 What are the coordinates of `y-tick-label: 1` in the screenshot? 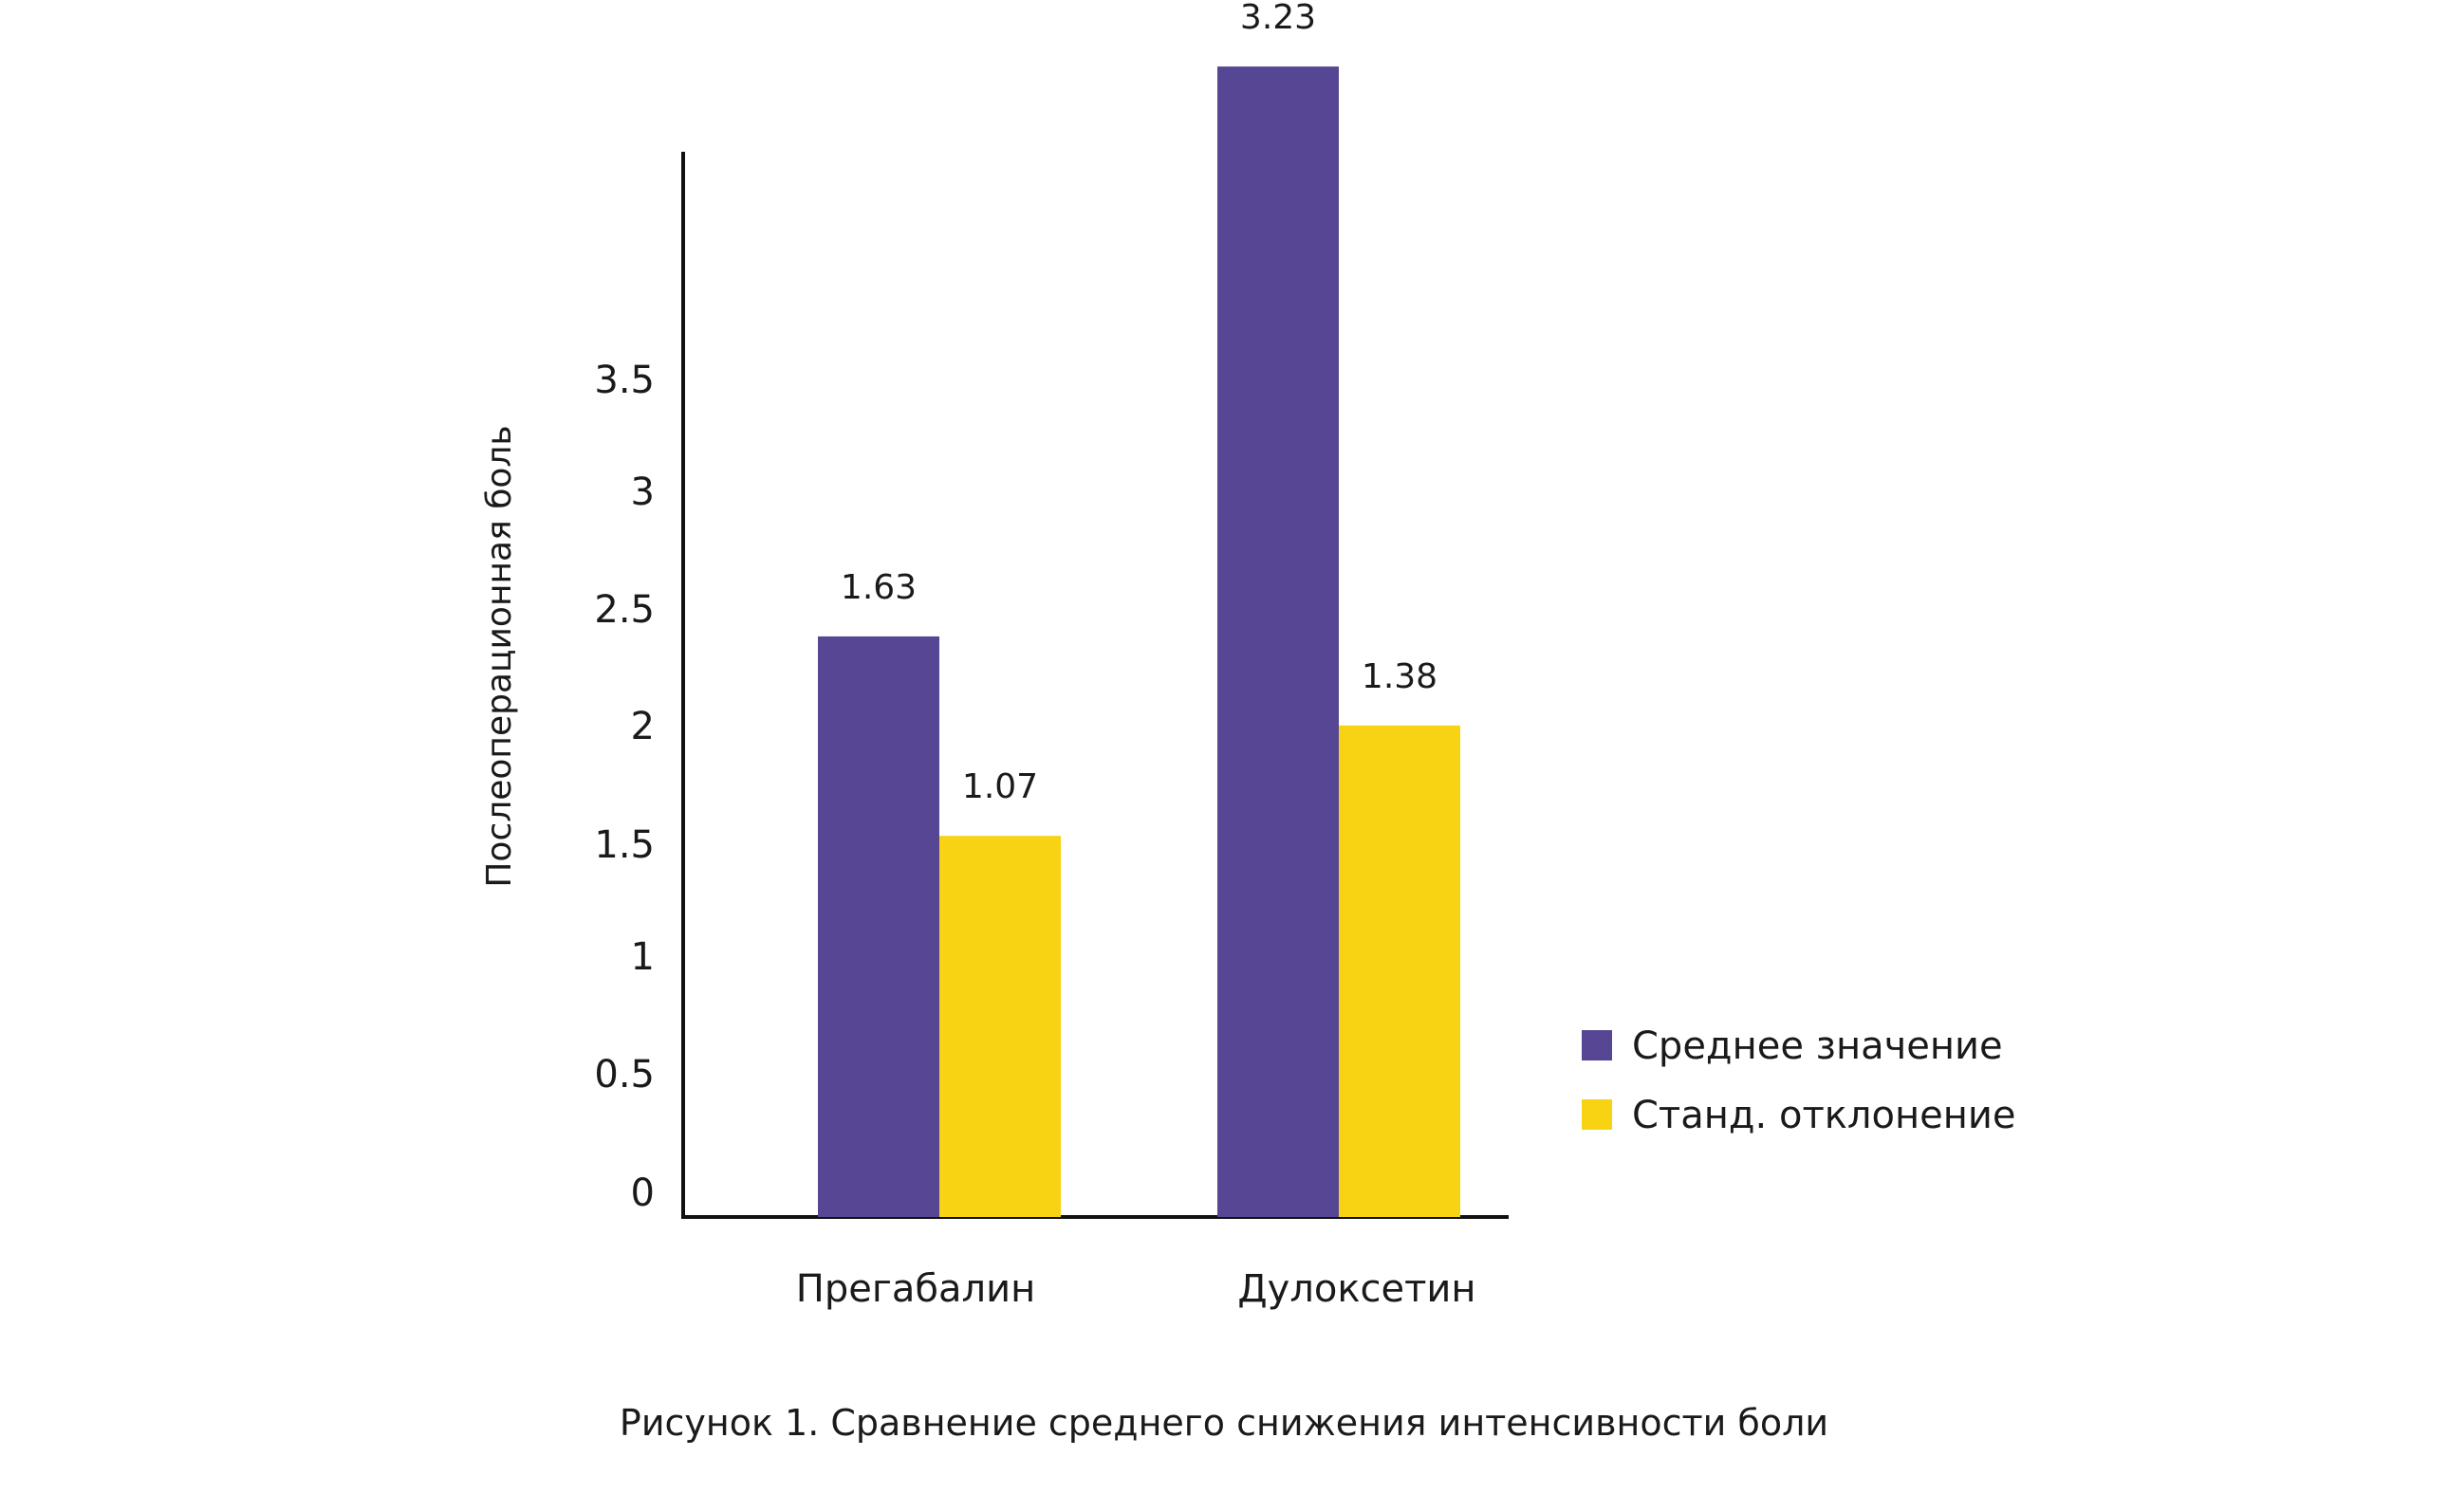 It's located at (643, 957).